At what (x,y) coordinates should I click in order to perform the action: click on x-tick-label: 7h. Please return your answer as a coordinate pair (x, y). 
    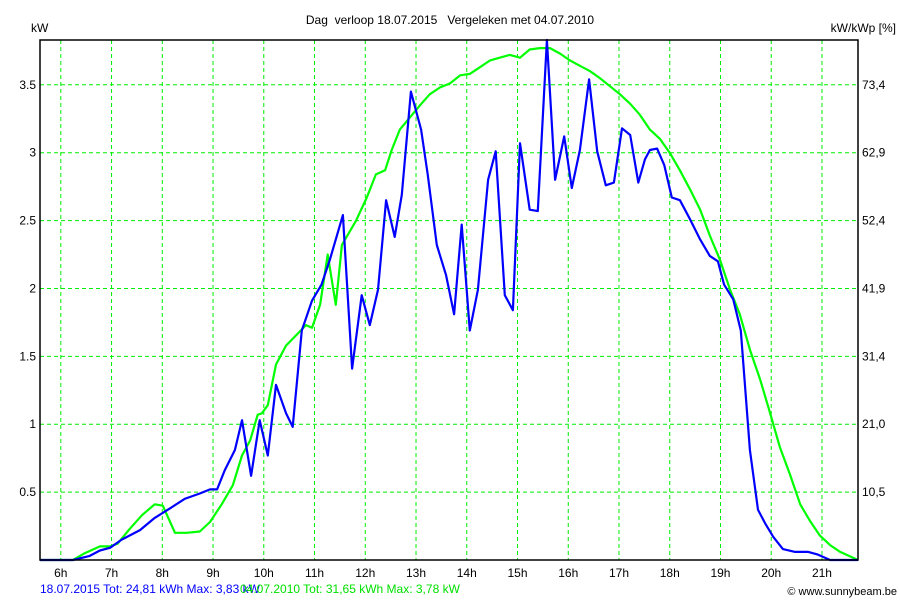
    Looking at the image, I should click on (111, 573).